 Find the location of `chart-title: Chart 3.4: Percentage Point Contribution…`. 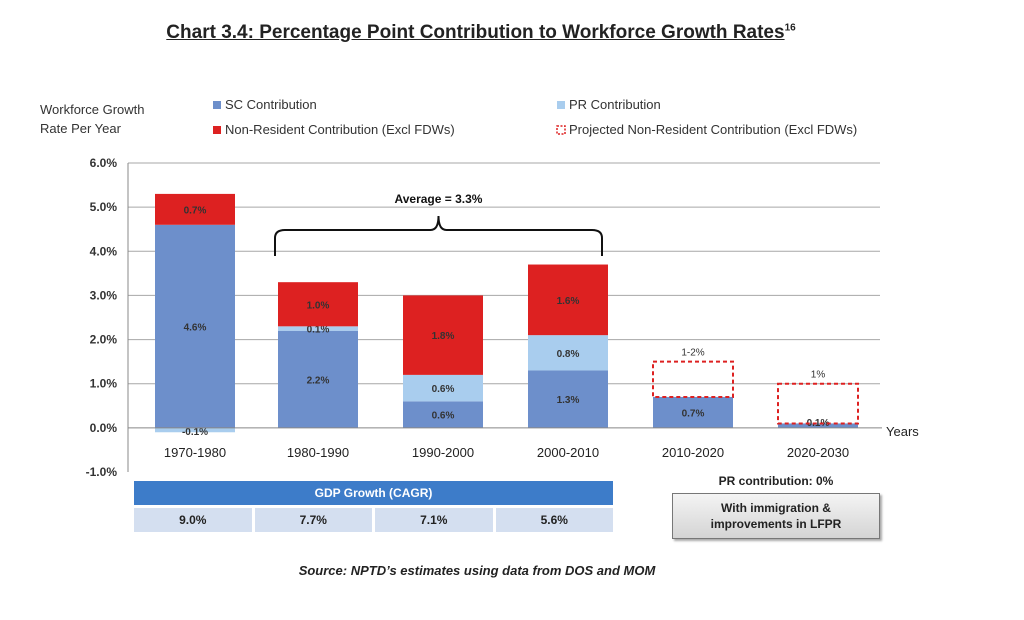

chart-title: Chart 3.4: Percentage Point Contribution… is located at coordinates (481, 32).